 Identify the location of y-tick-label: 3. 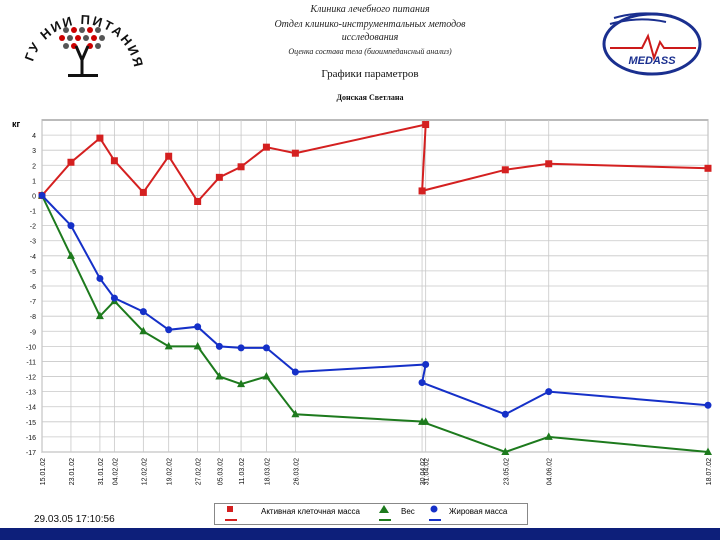
(34, 151).